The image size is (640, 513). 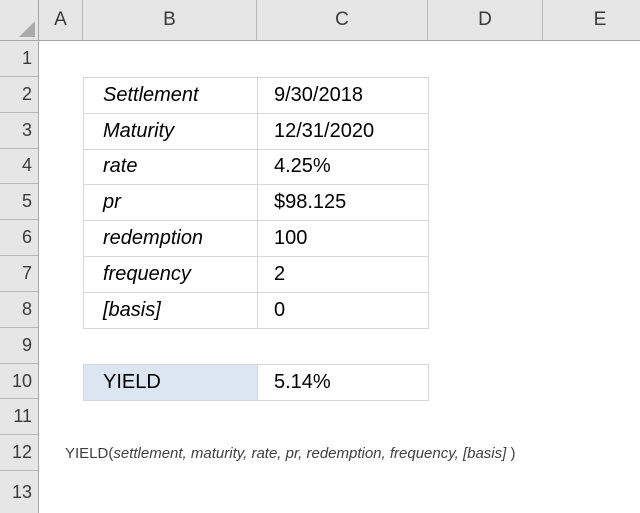 I want to click on row-header-4: 4, so click(x=19, y=166).